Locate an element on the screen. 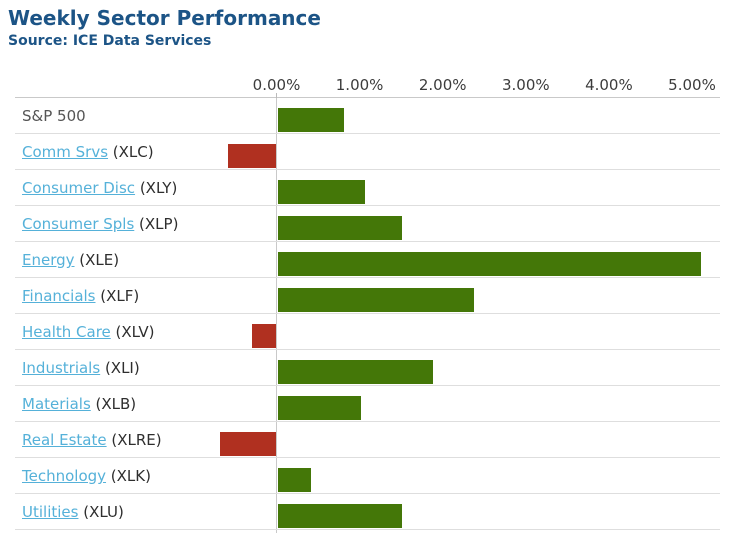 This screenshot has width=736, height=559. x-axis-tick-label: 0.00% is located at coordinates (276, 85).